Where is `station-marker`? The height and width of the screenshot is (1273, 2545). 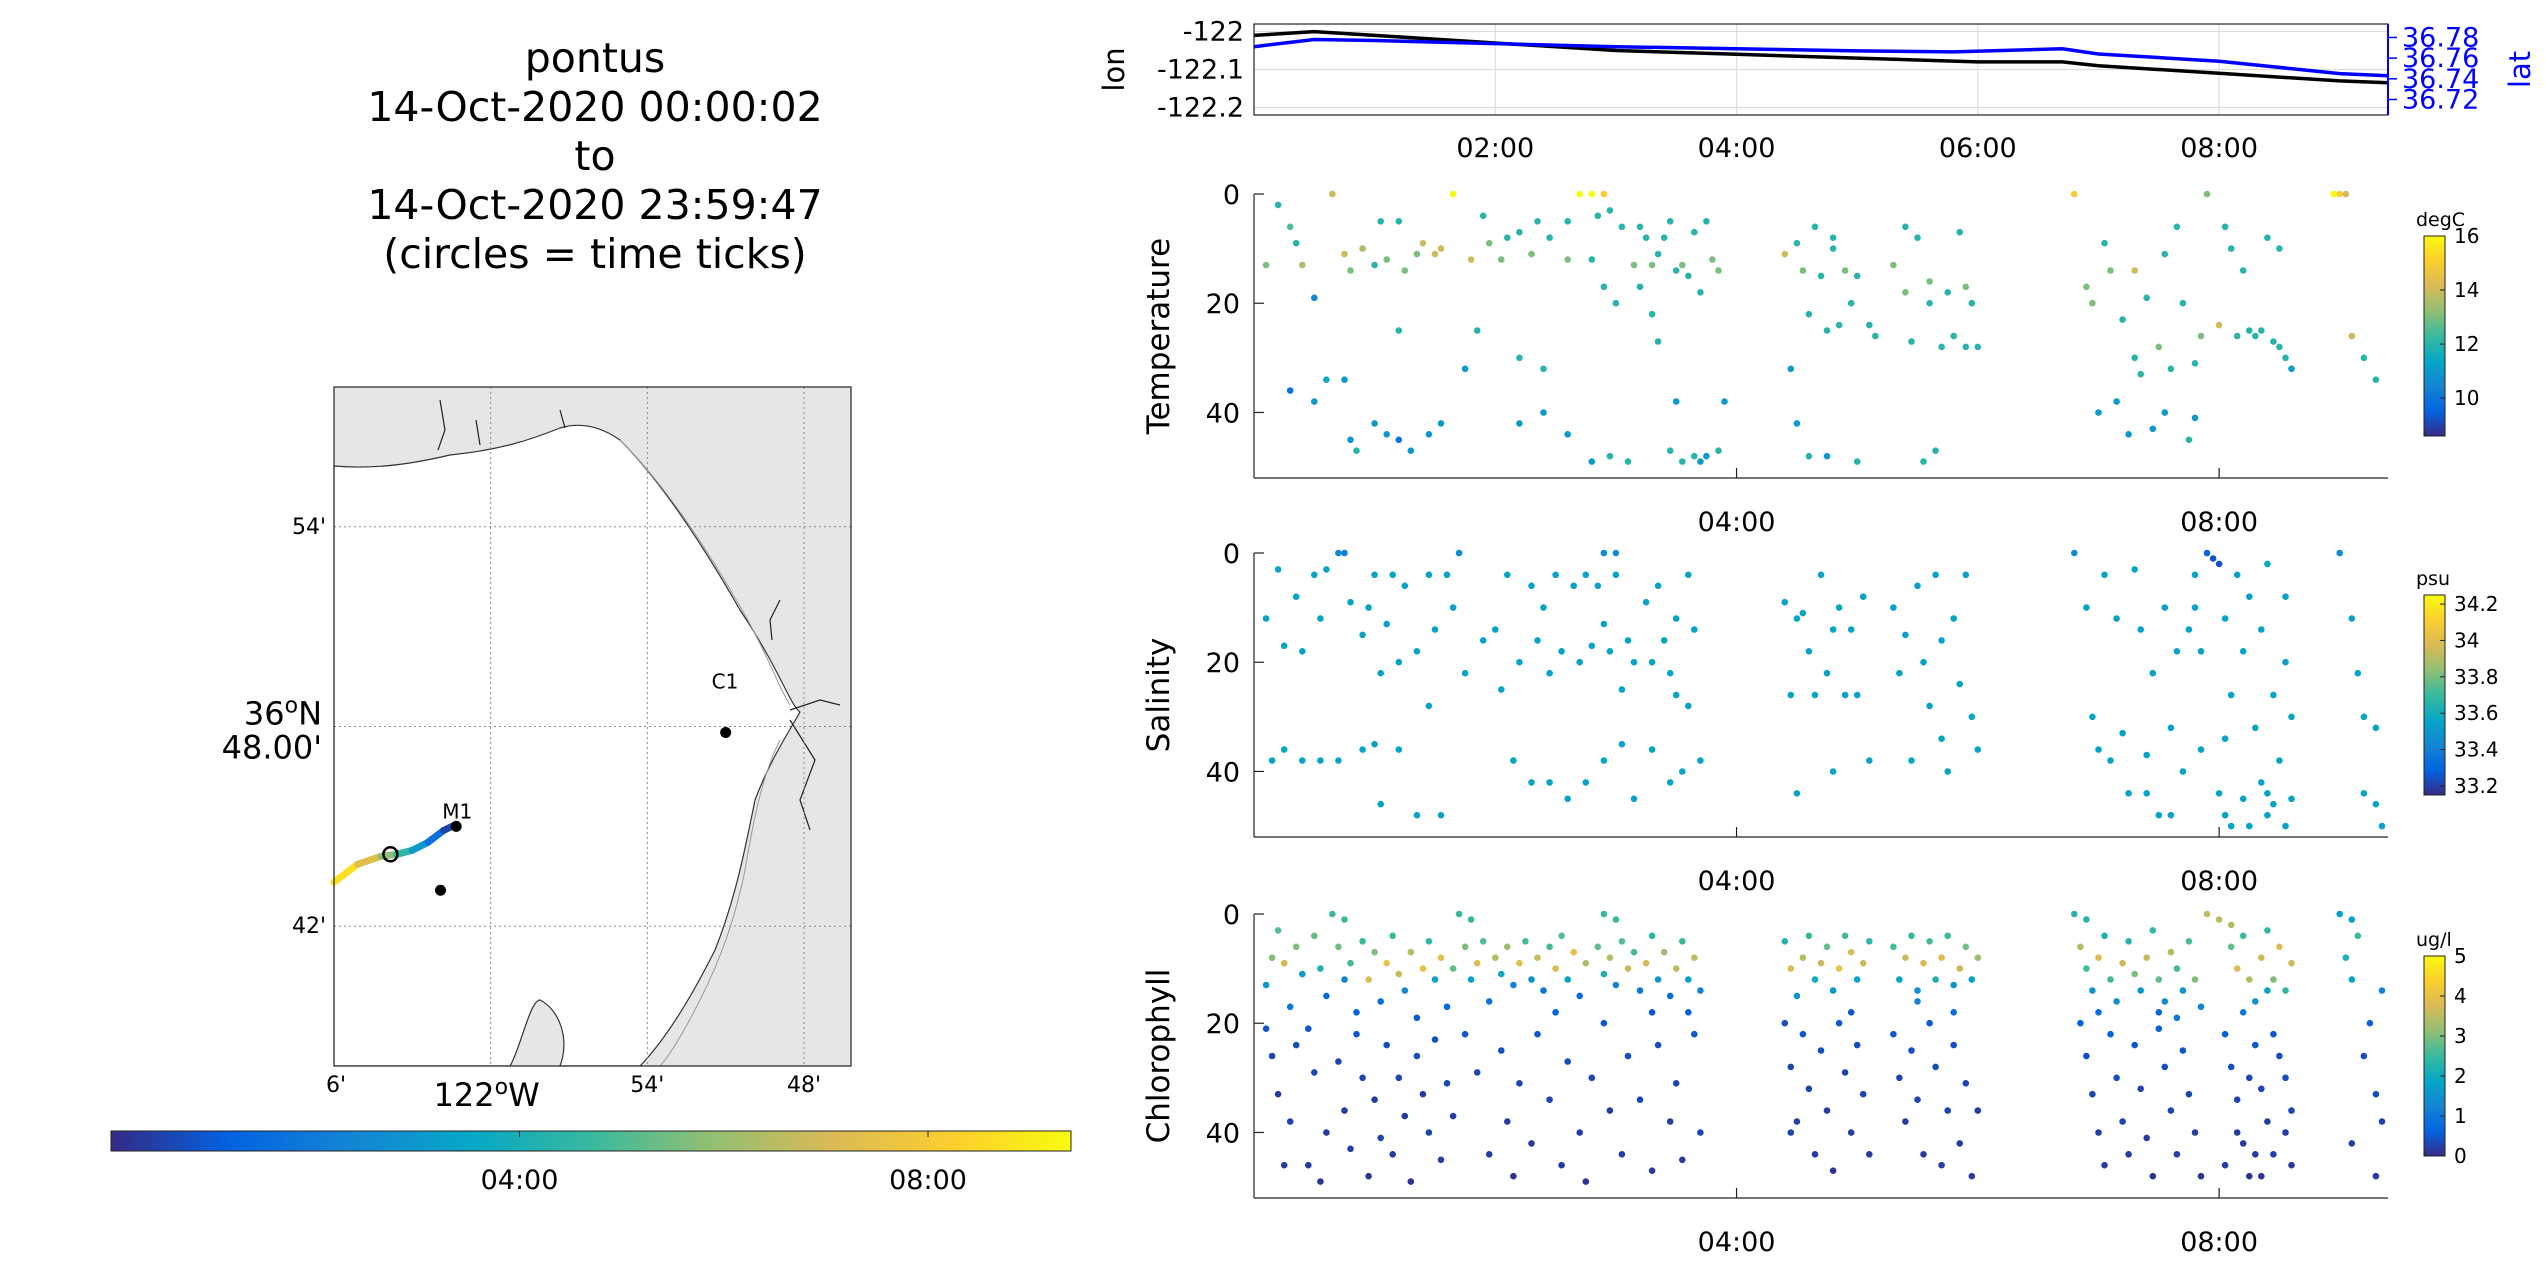
station-marker is located at coordinates (726, 732).